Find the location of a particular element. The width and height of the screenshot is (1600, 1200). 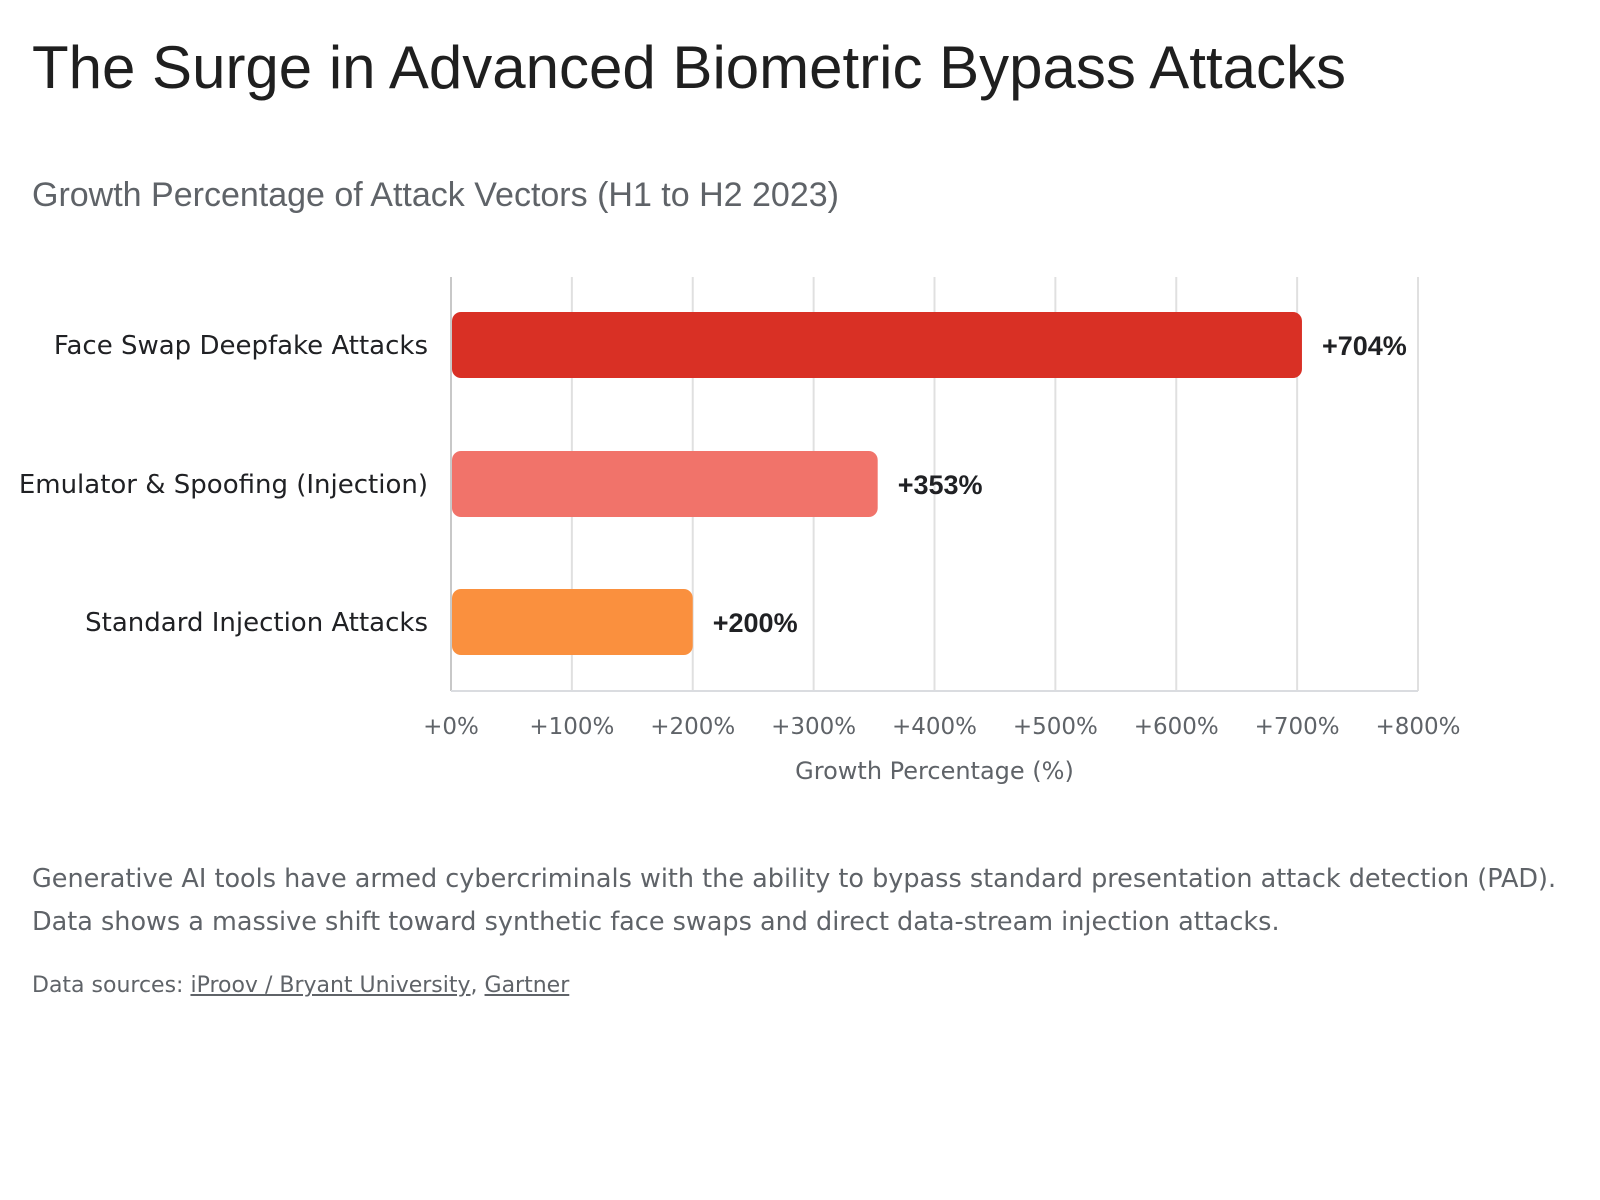

x-axis-title: Growth Percentage (%) is located at coordinates (934, 771).